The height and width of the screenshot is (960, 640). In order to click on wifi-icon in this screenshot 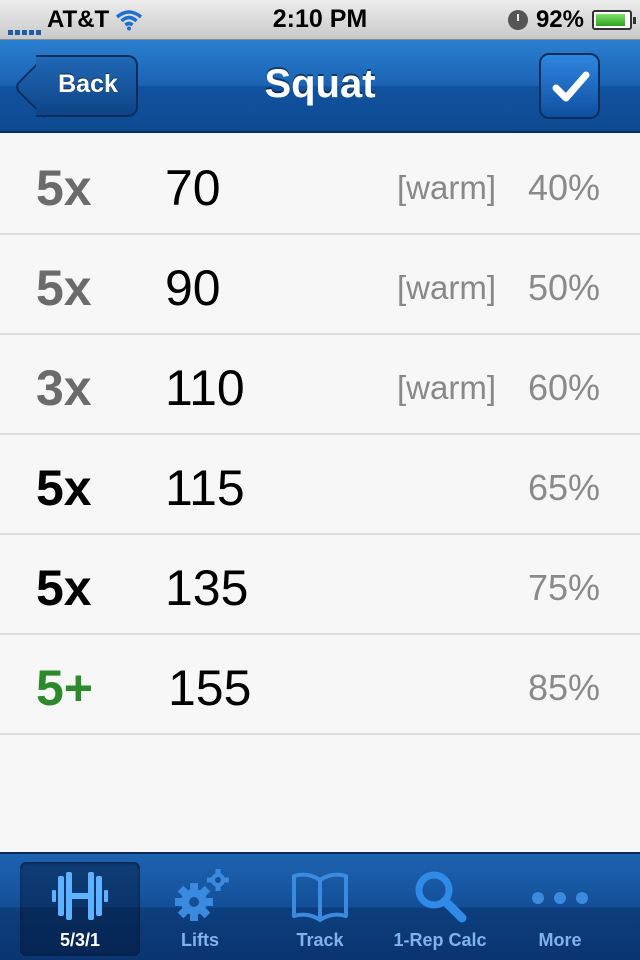, I will do `click(129, 20)`.